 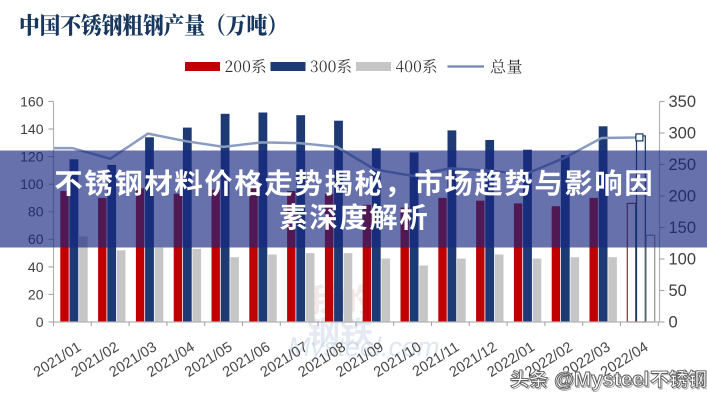 What do you see at coordinates (32, 101) in the screenshot?
I see `svg-text: 160` at bounding box center [32, 101].